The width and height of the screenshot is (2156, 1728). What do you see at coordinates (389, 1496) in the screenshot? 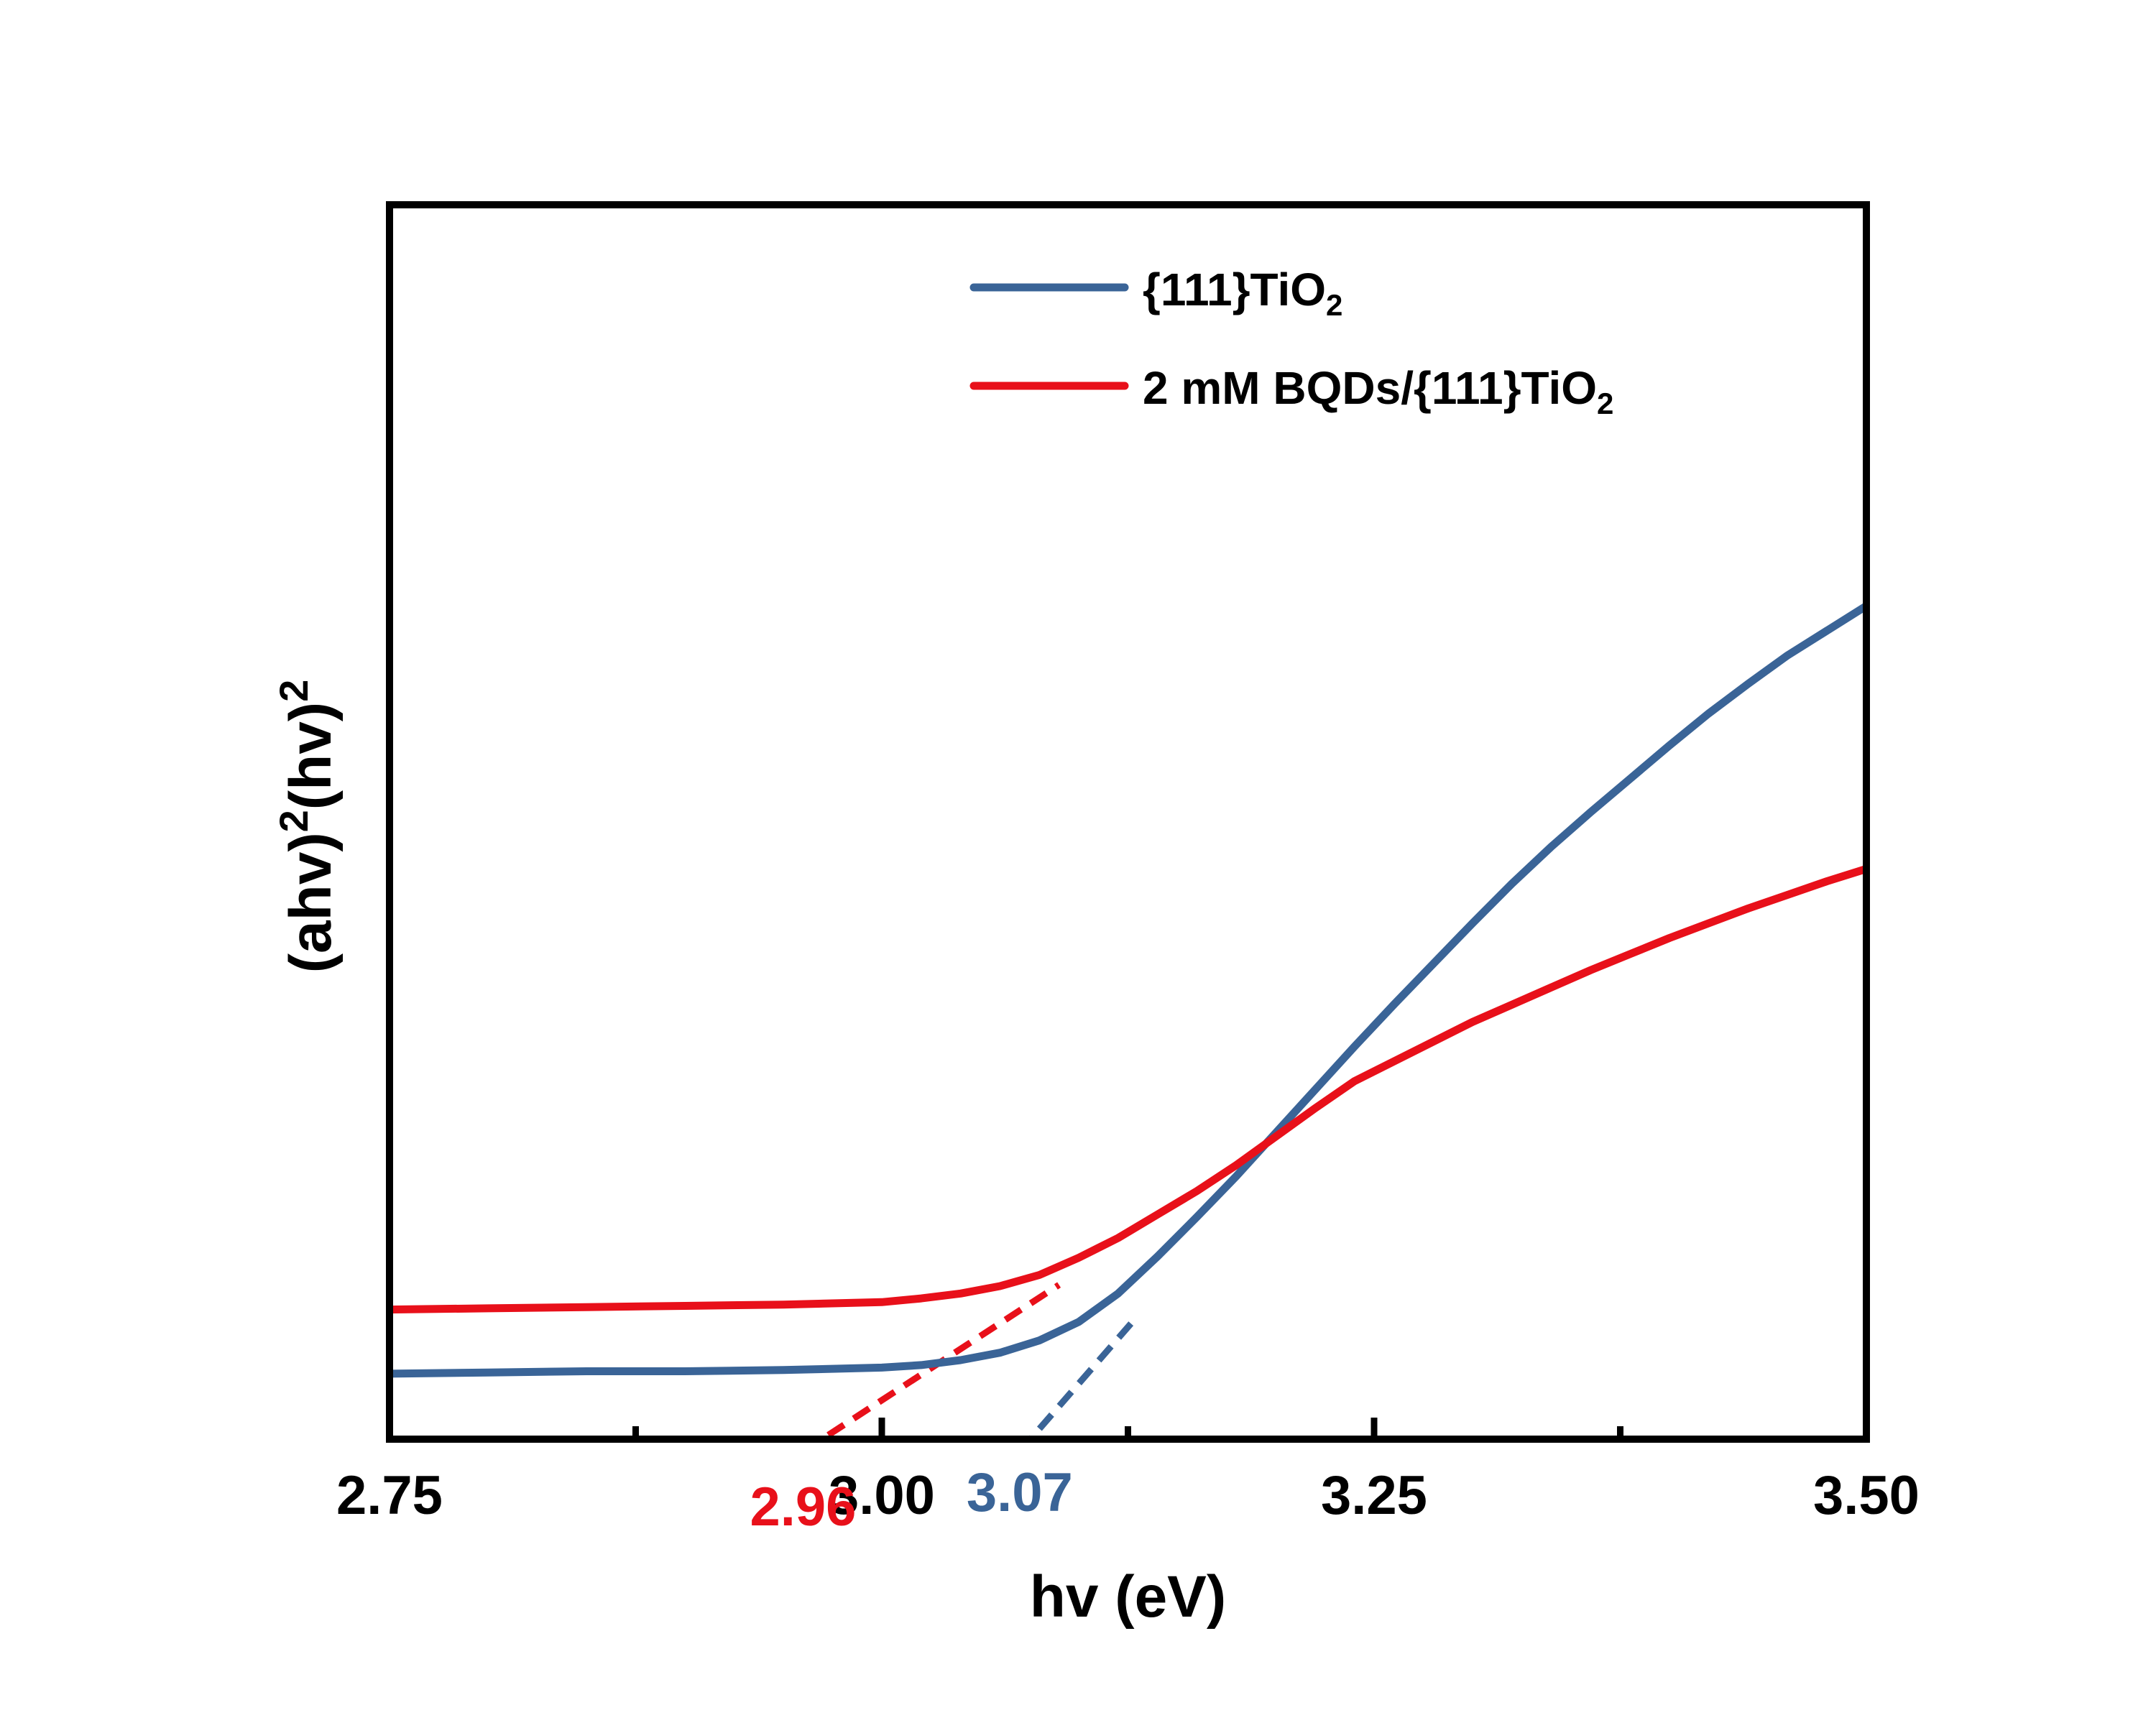
I see `x-tick-label-0: 2.75` at bounding box center [389, 1496].